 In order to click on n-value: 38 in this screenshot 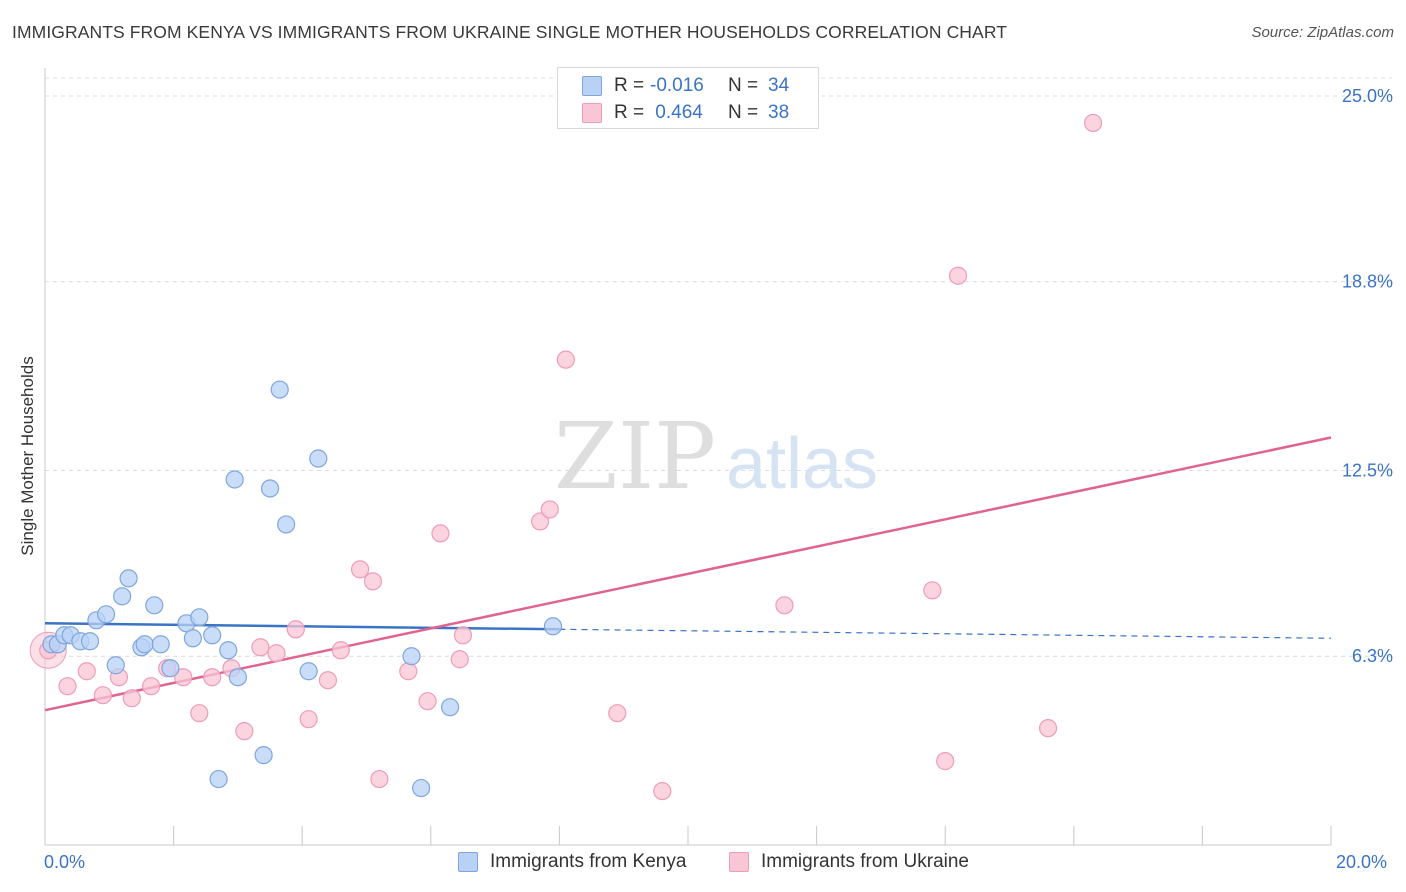, I will do `click(779, 112)`.